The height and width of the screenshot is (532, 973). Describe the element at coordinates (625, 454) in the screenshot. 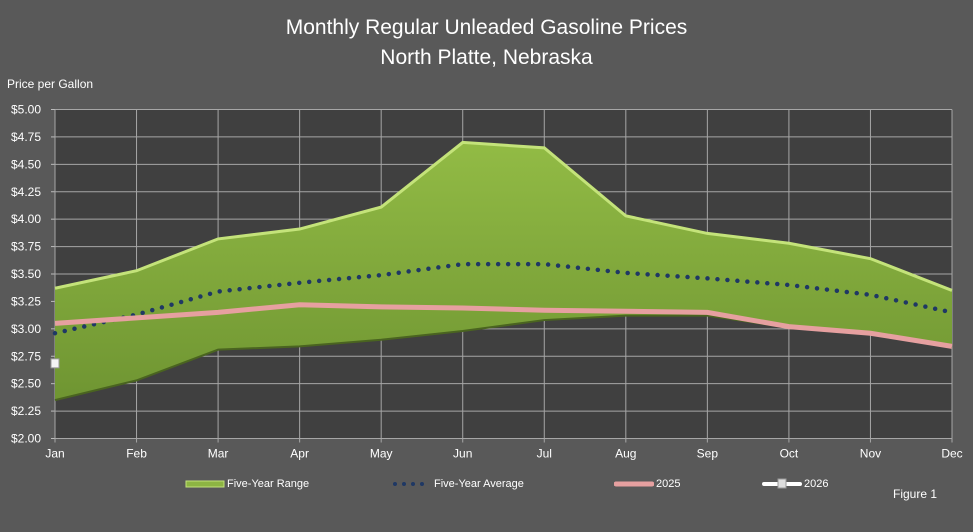

I see `x-tick-label: Aug` at that location.